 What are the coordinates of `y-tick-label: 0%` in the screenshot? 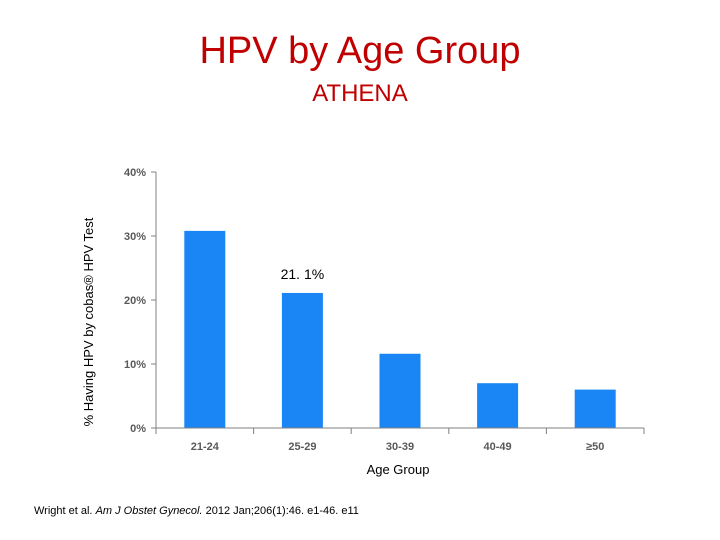 It's located at (138, 429).